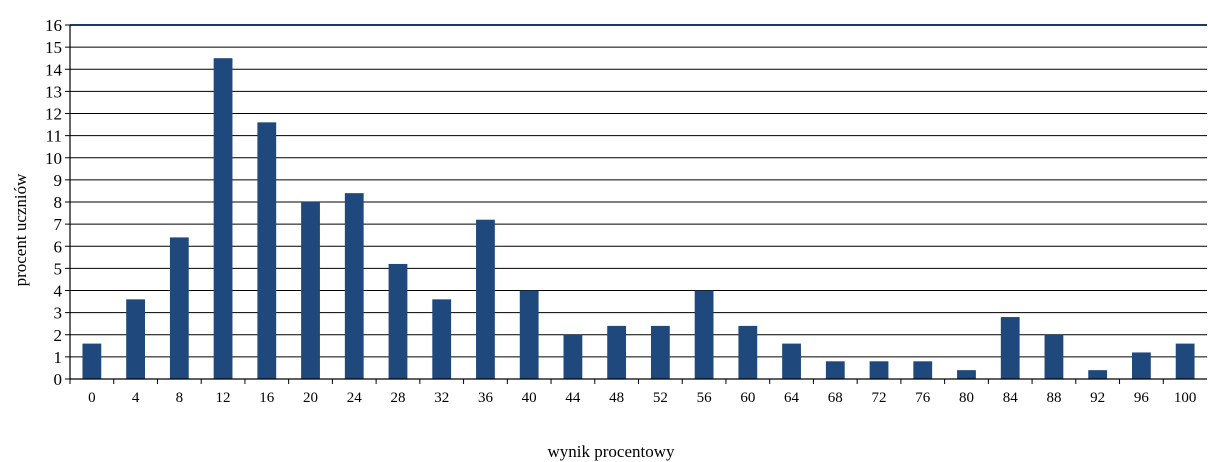  I want to click on x-axis-title: wynik procentowy, so click(611, 451).